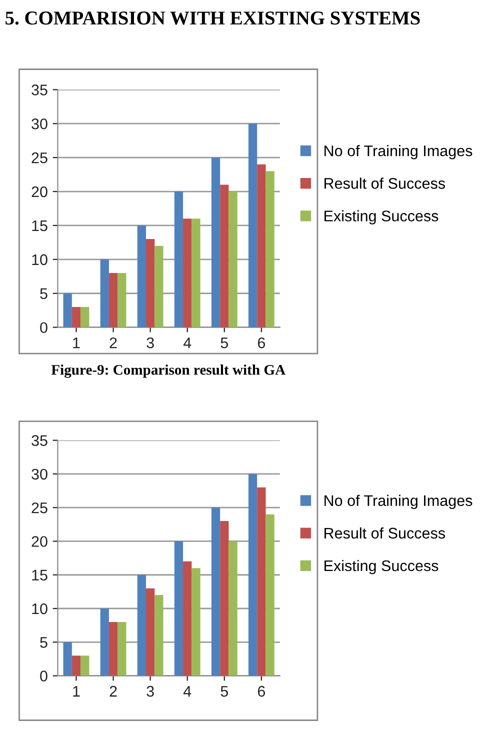 This screenshot has height=729, width=481. Describe the element at coordinates (213, 18) in the screenshot. I see `chart-title: 5. COMPARISION WITH EXISTING SYSTEMS` at that location.